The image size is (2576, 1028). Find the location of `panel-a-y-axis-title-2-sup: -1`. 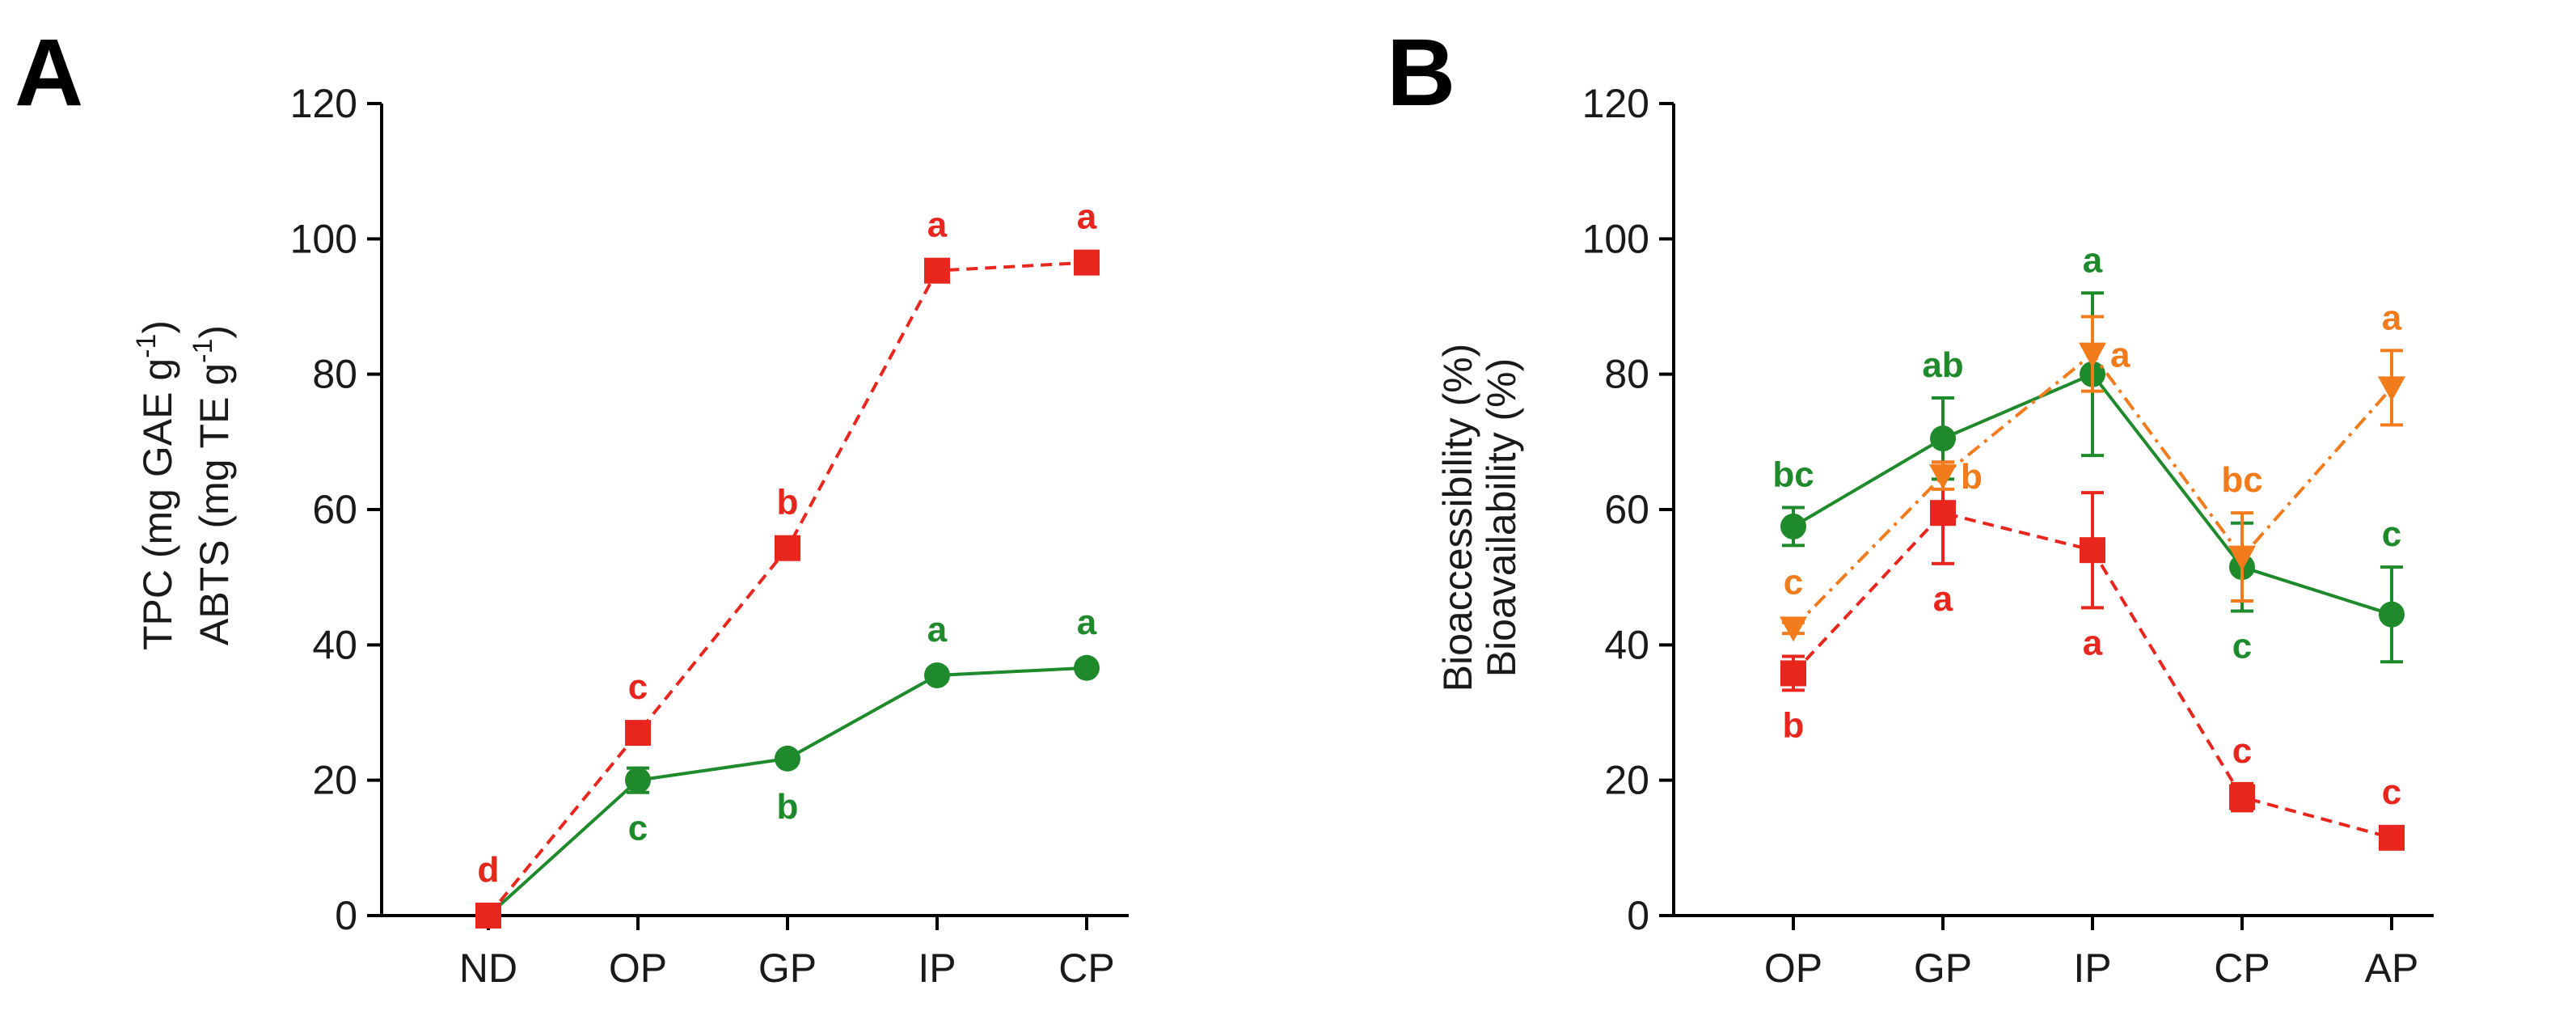

panel-a-y-axis-title-2-sup: -1 is located at coordinates (203, 351).